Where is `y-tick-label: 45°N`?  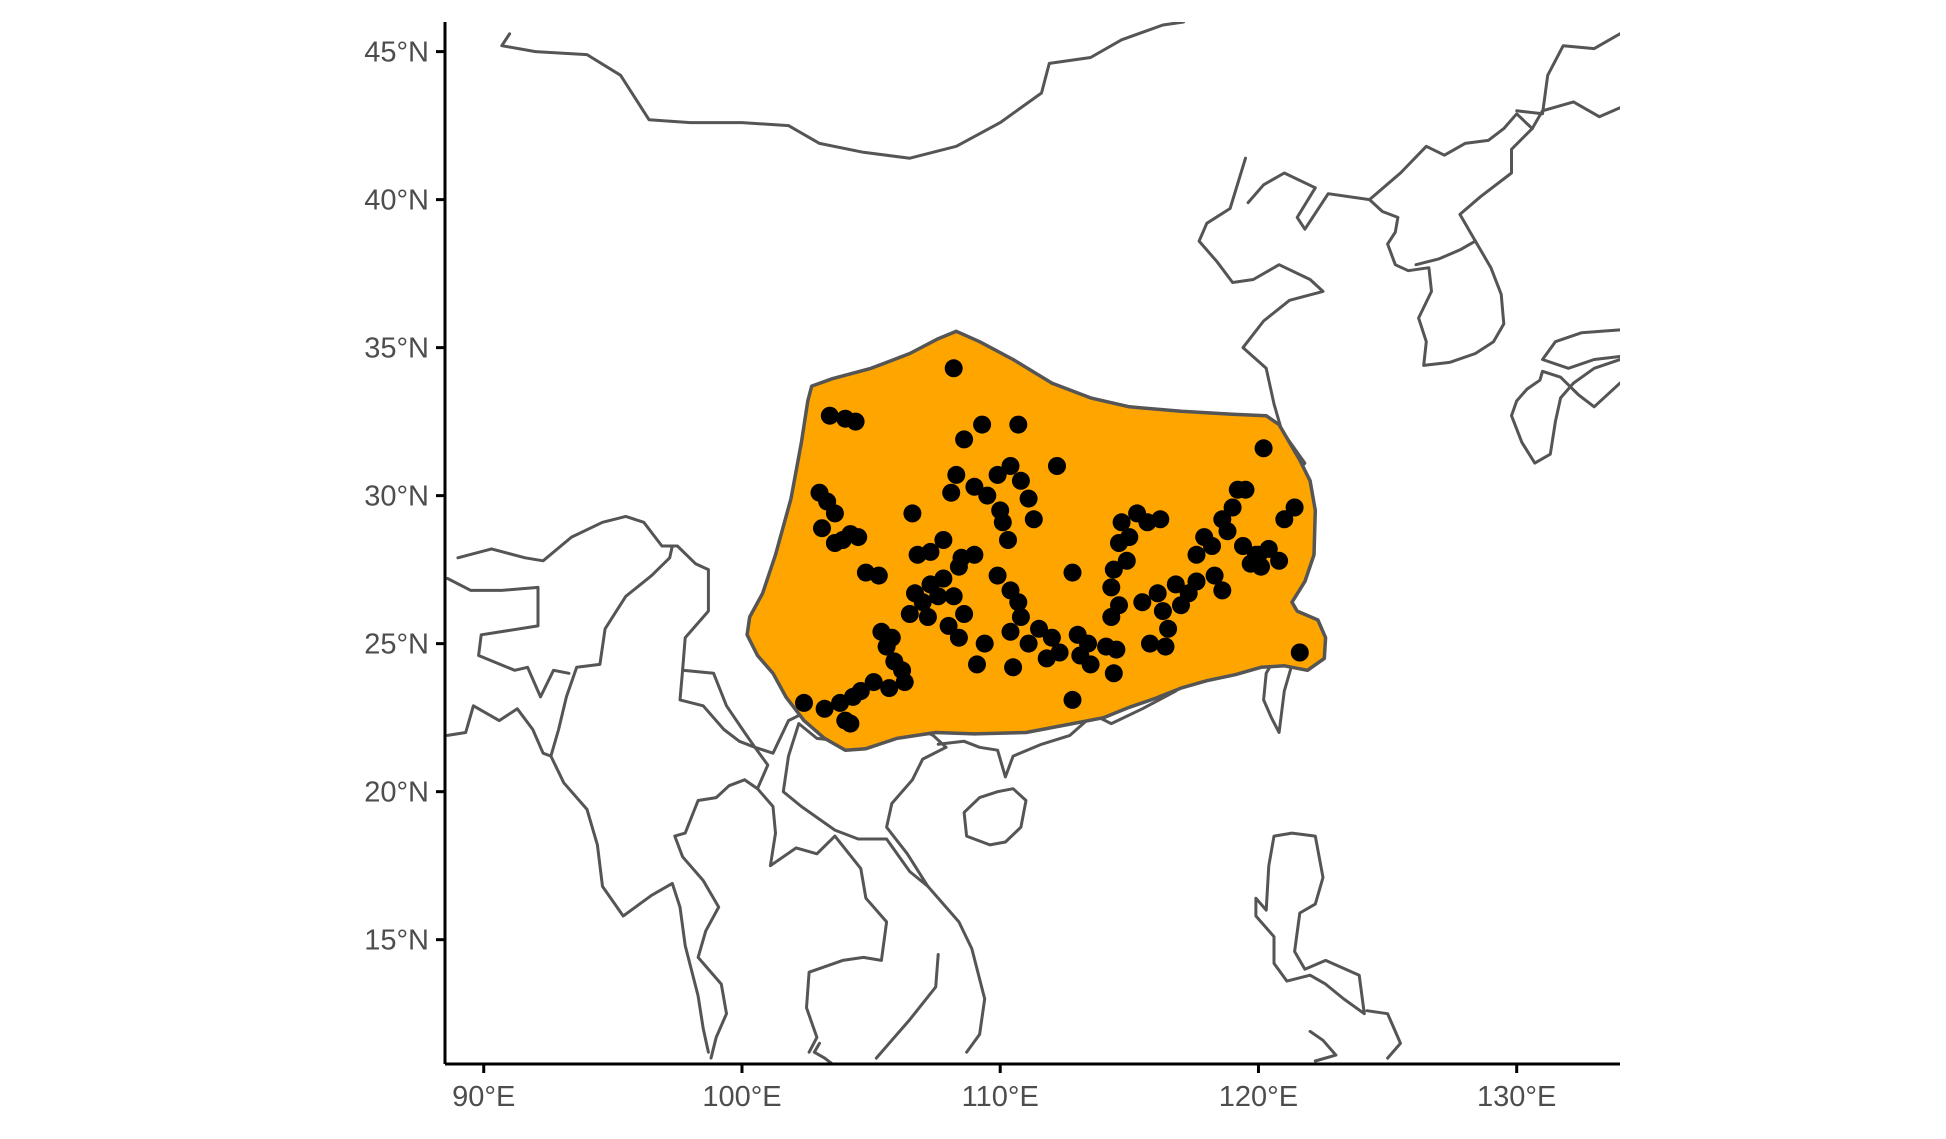
y-tick-label: 45°N is located at coordinates (396, 53).